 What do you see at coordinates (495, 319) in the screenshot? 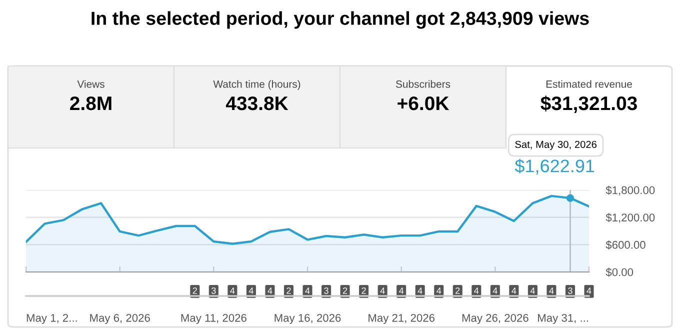
I see `x-tick-label: May 26, 2026` at bounding box center [495, 319].